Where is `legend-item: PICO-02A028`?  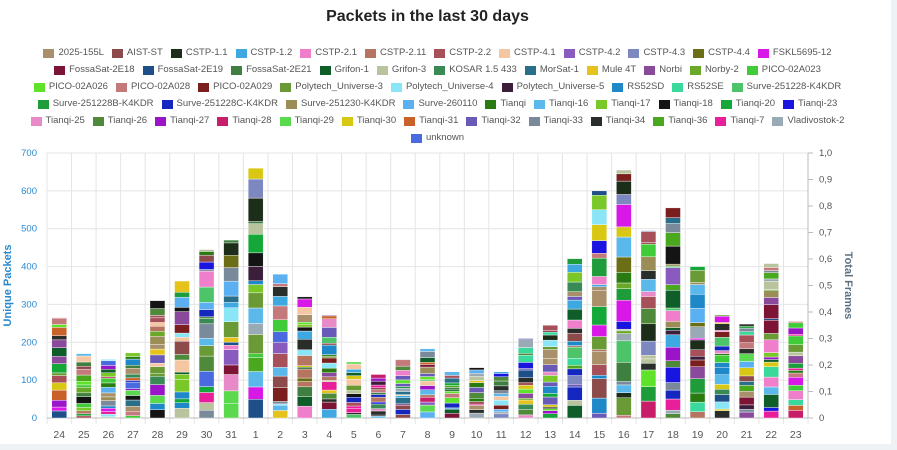 legend-item: PICO-02A028 is located at coordinates (153, 87).